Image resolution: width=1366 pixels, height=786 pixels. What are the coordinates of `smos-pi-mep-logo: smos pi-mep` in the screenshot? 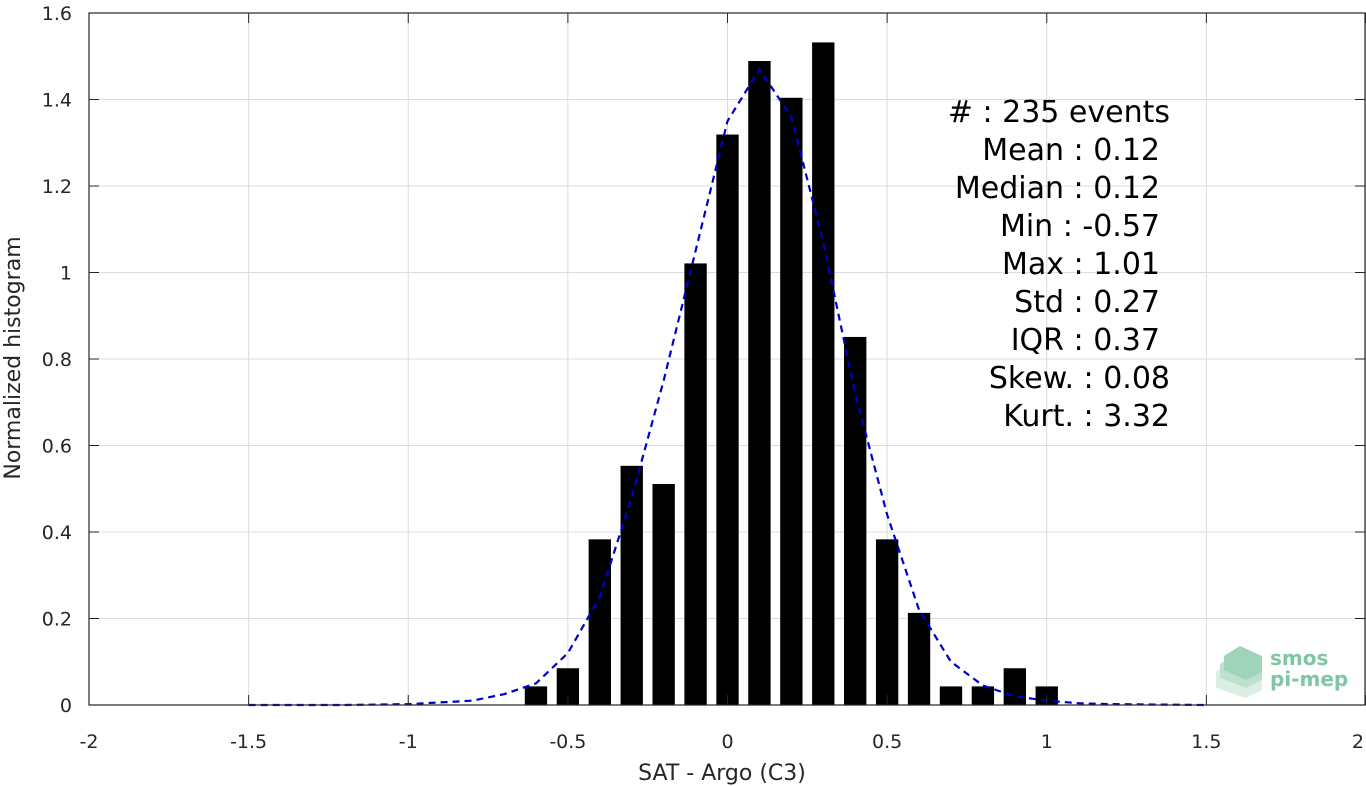 It's located at (1282, 672).